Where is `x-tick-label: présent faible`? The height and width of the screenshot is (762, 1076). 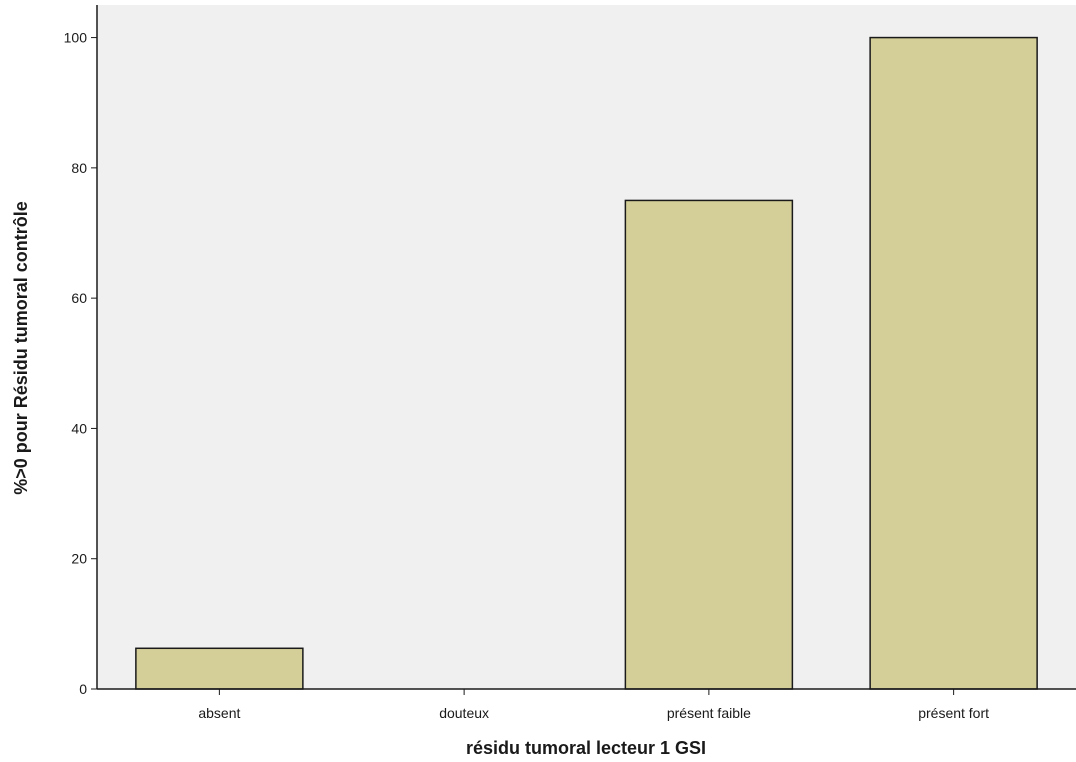
x-tick-label: présent faible is located at coordinates (709, 713).